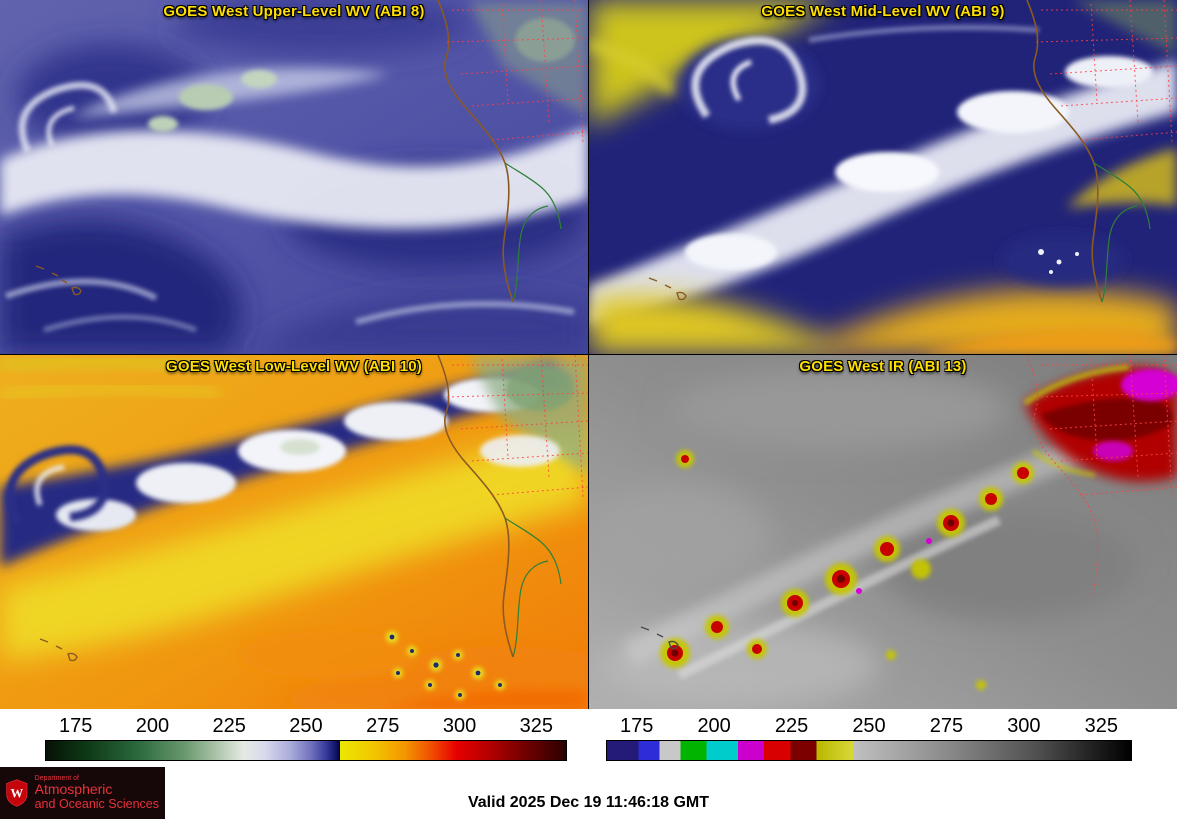  I want to click on logo-oceanic-line: and Oceanic Sciences, so click(96, 803).